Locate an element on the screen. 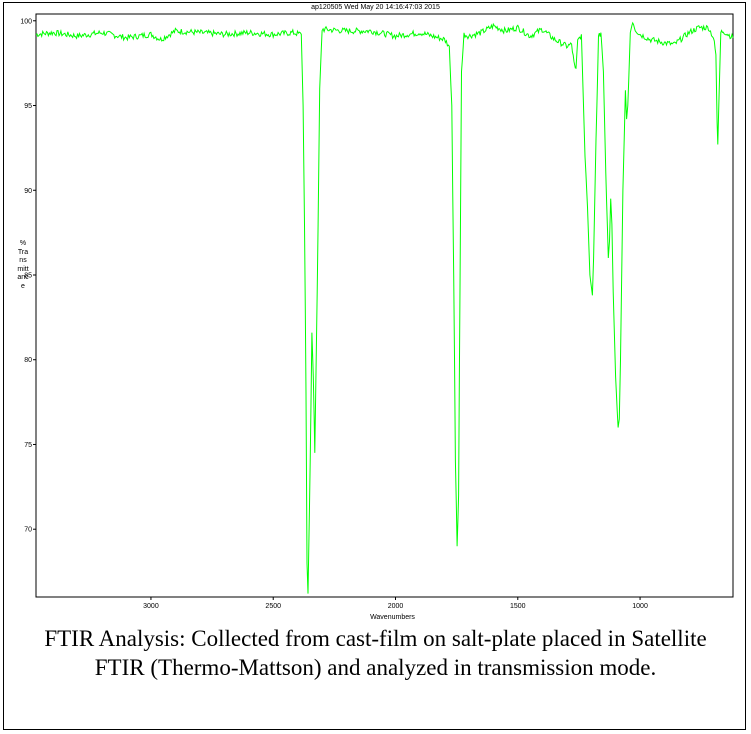 The width and height of the screenshot is (751, 734). x-axis-label: Wavenumbers is located at coordinates (392, 617).